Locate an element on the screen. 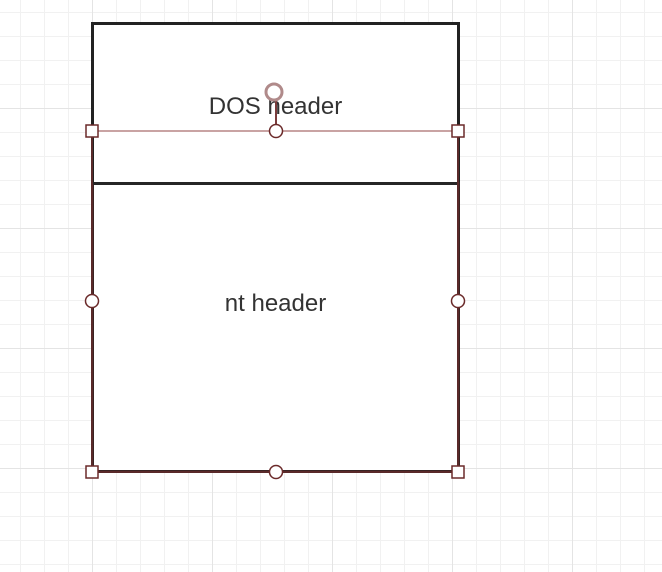  resize-handle-top-right is located at coordinates (458, 131).